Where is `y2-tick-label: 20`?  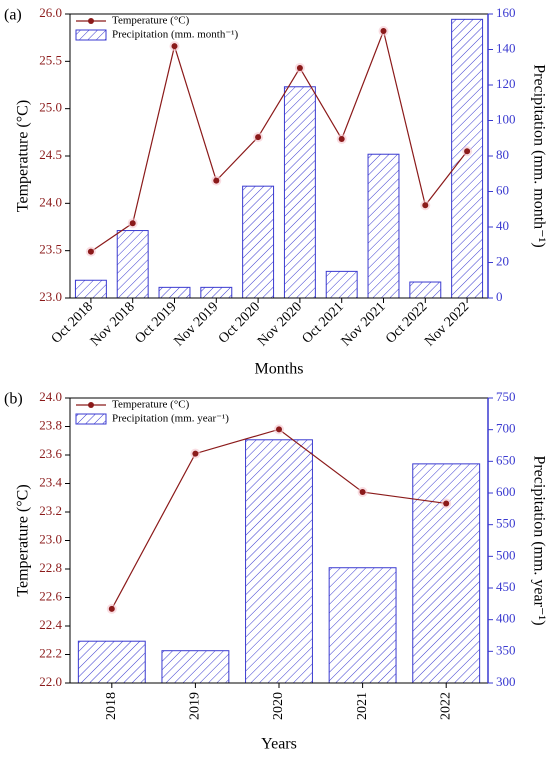 y2-tick-label: 20 is located at coordinates (502, 260).